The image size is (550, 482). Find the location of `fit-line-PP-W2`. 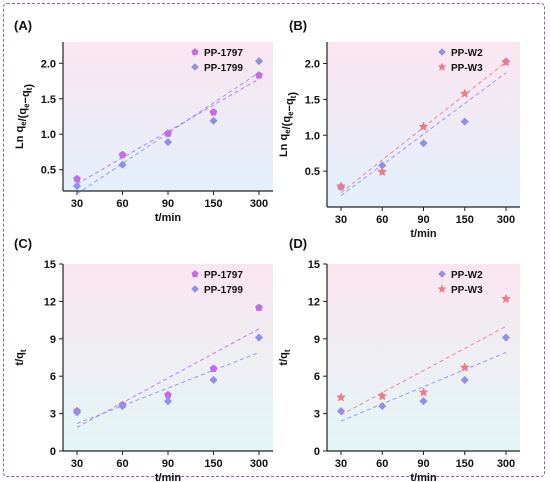

fit-line-PP-W2 is located at coordinates (423, 134).